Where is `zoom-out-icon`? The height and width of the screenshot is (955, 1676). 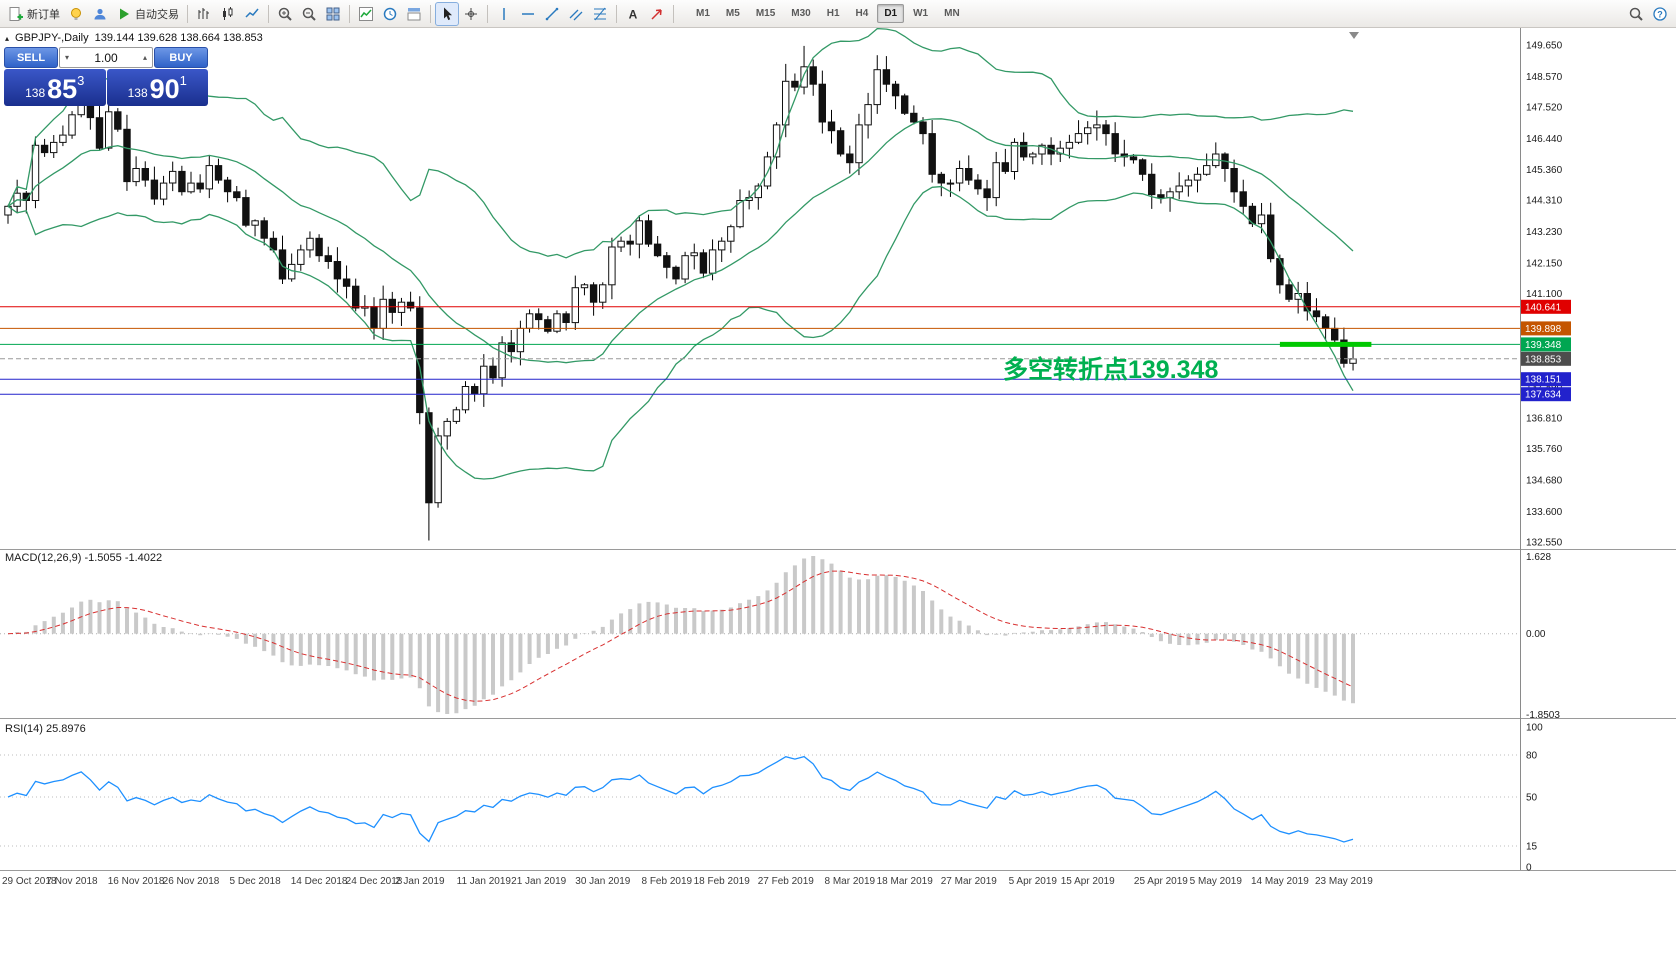 zoom-out-icon is located at coordinates (309, 14).